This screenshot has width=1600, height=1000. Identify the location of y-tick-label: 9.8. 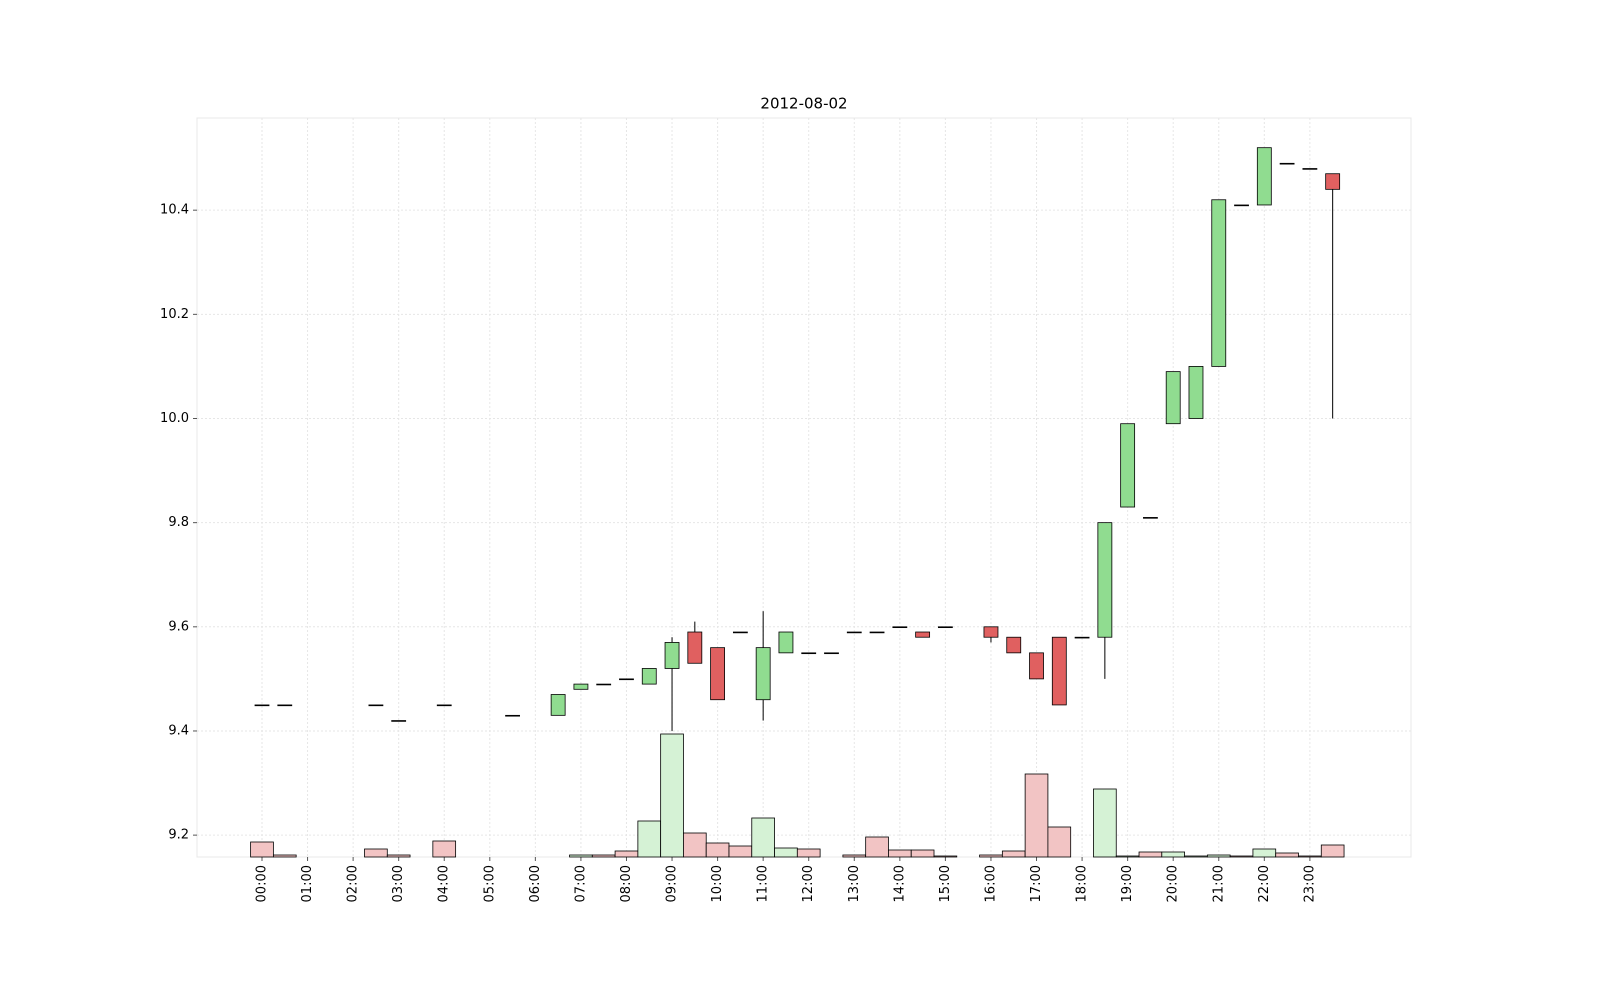
(178, 522).